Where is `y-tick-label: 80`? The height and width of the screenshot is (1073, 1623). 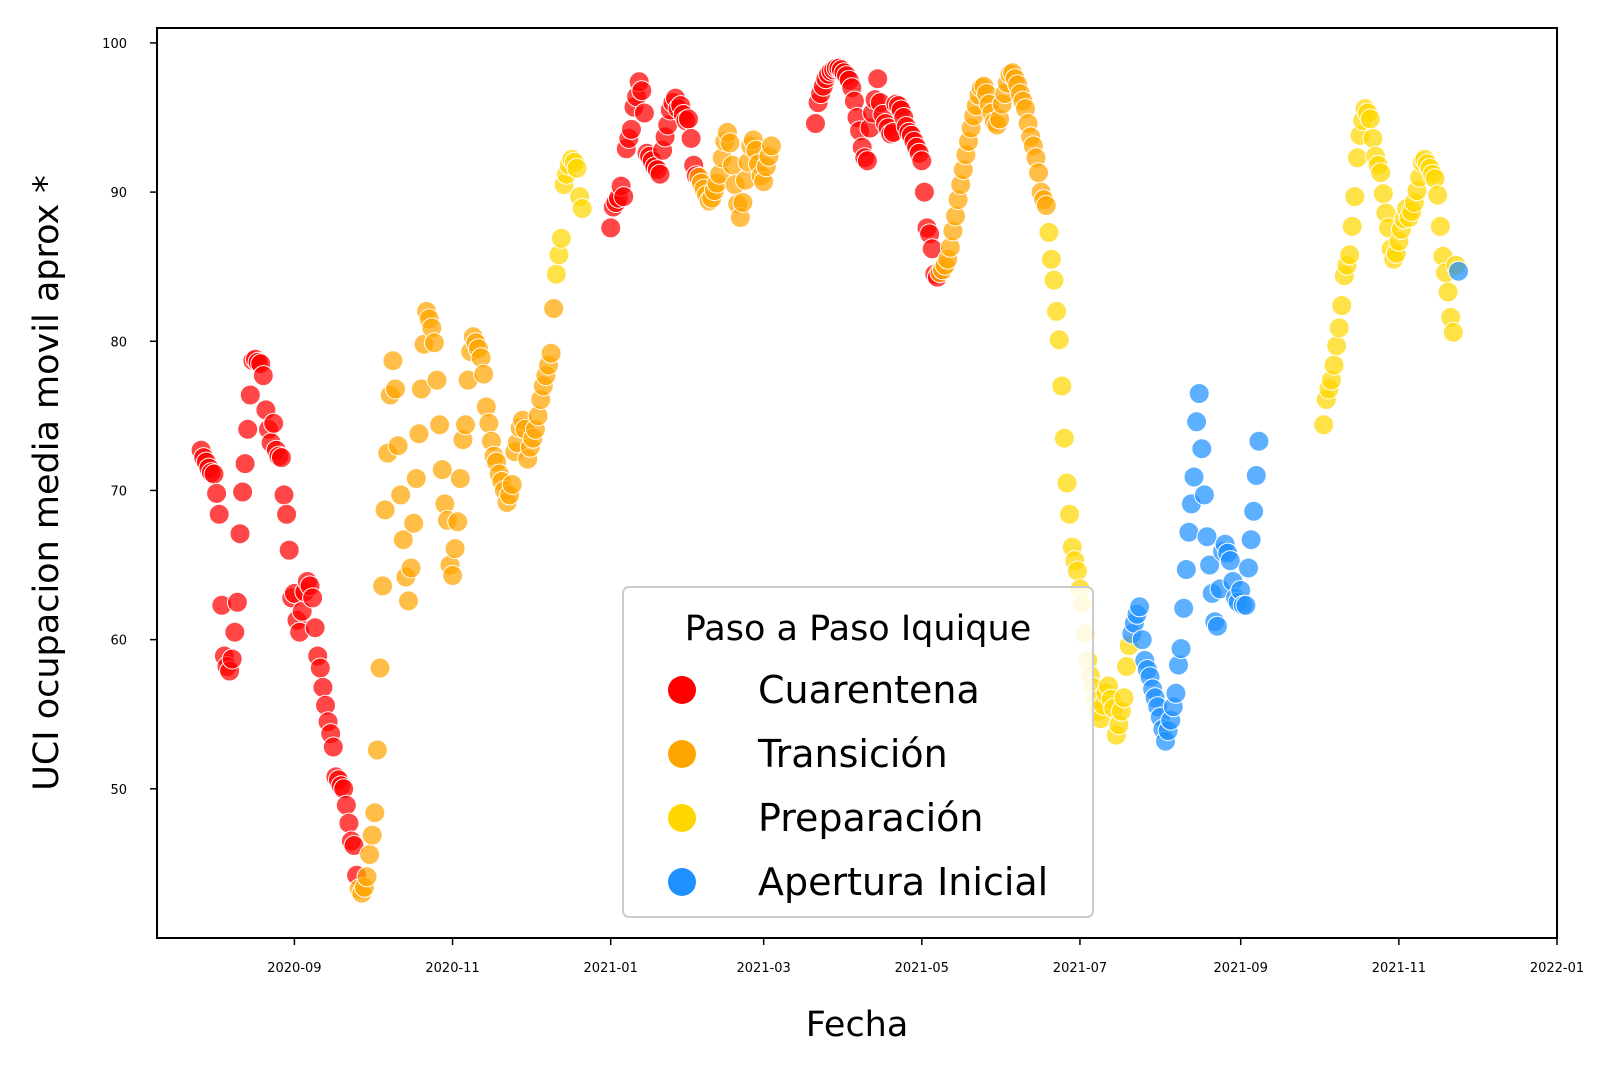
y-tick-label: 80 is located at coordinates (118, 342).